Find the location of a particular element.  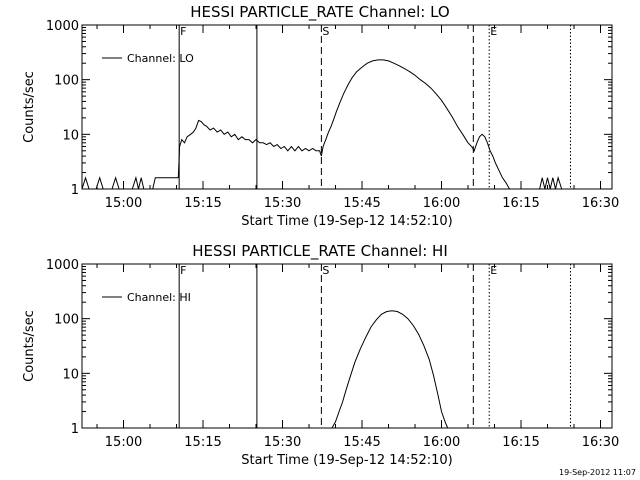

panel-1-y-axis-label: Counts/sec is located at coordinates (29, 107).